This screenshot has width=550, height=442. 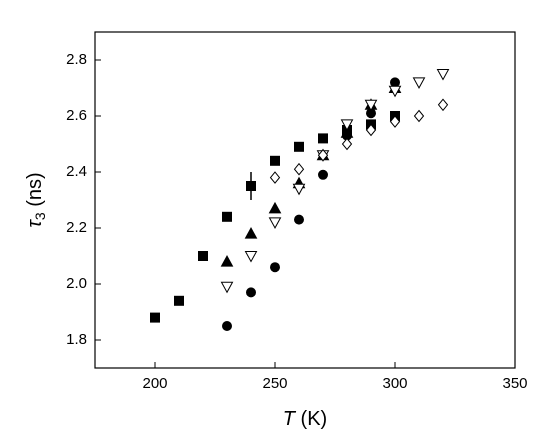 I want to click on y-label-symbol: τ, so click(x=35, y=223).